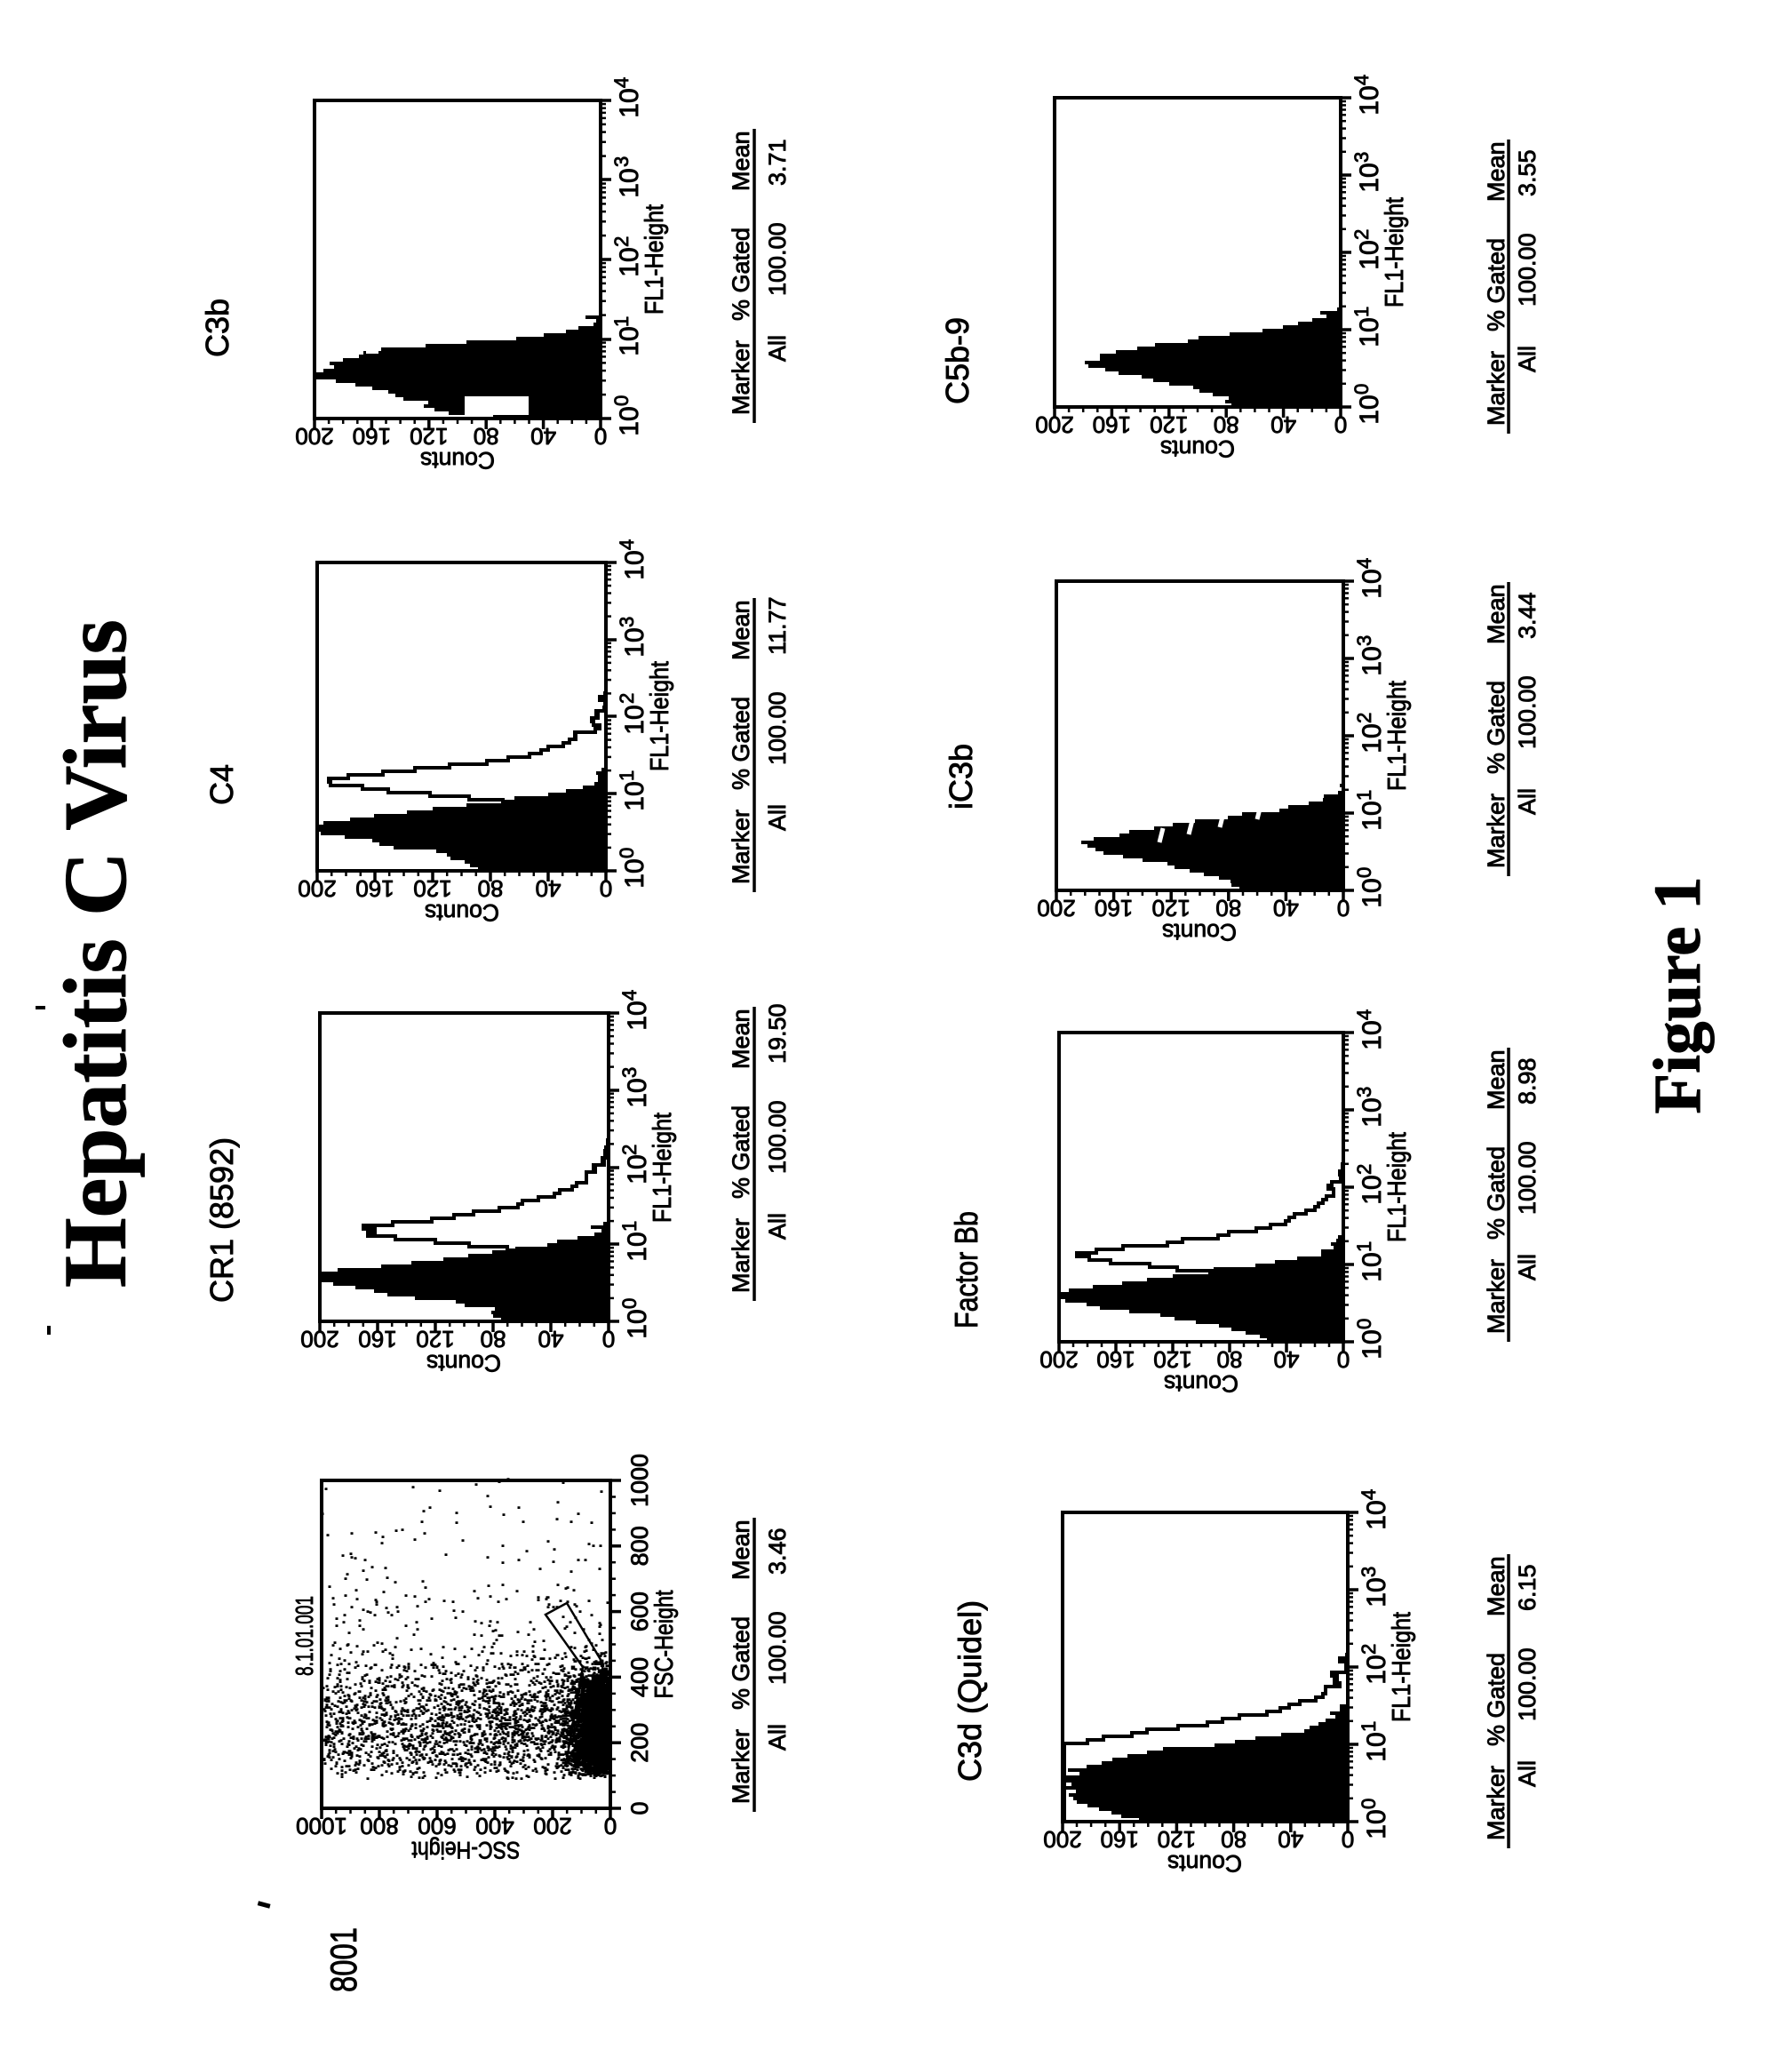  Describe the element at coordinates (777, 625) in the screenshot. I see `svg-text: 11.77` at that location.